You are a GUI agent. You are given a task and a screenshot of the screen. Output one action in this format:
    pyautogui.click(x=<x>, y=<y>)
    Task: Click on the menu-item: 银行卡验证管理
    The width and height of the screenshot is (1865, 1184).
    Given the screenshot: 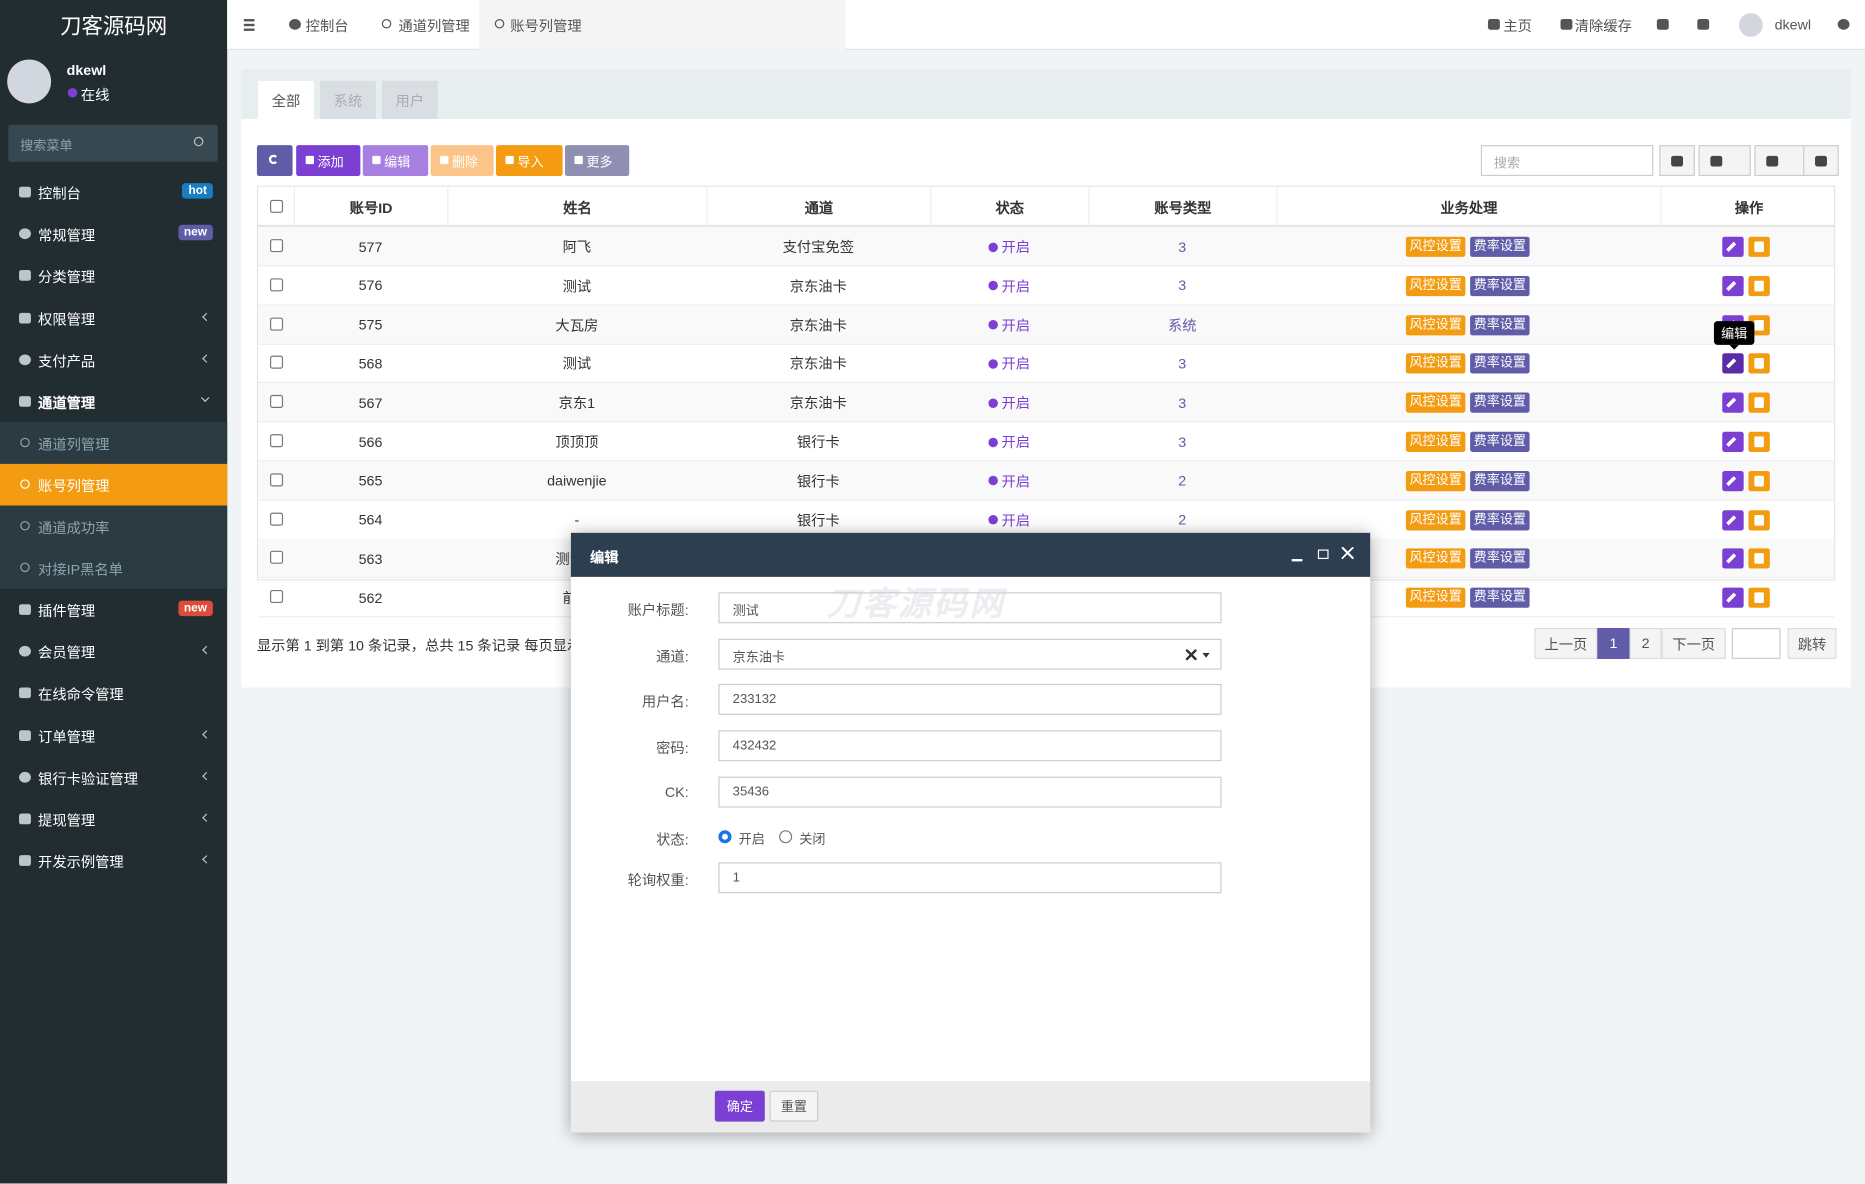 What is the action you would take?
    pyautogui.click(x=113, y=777)
    